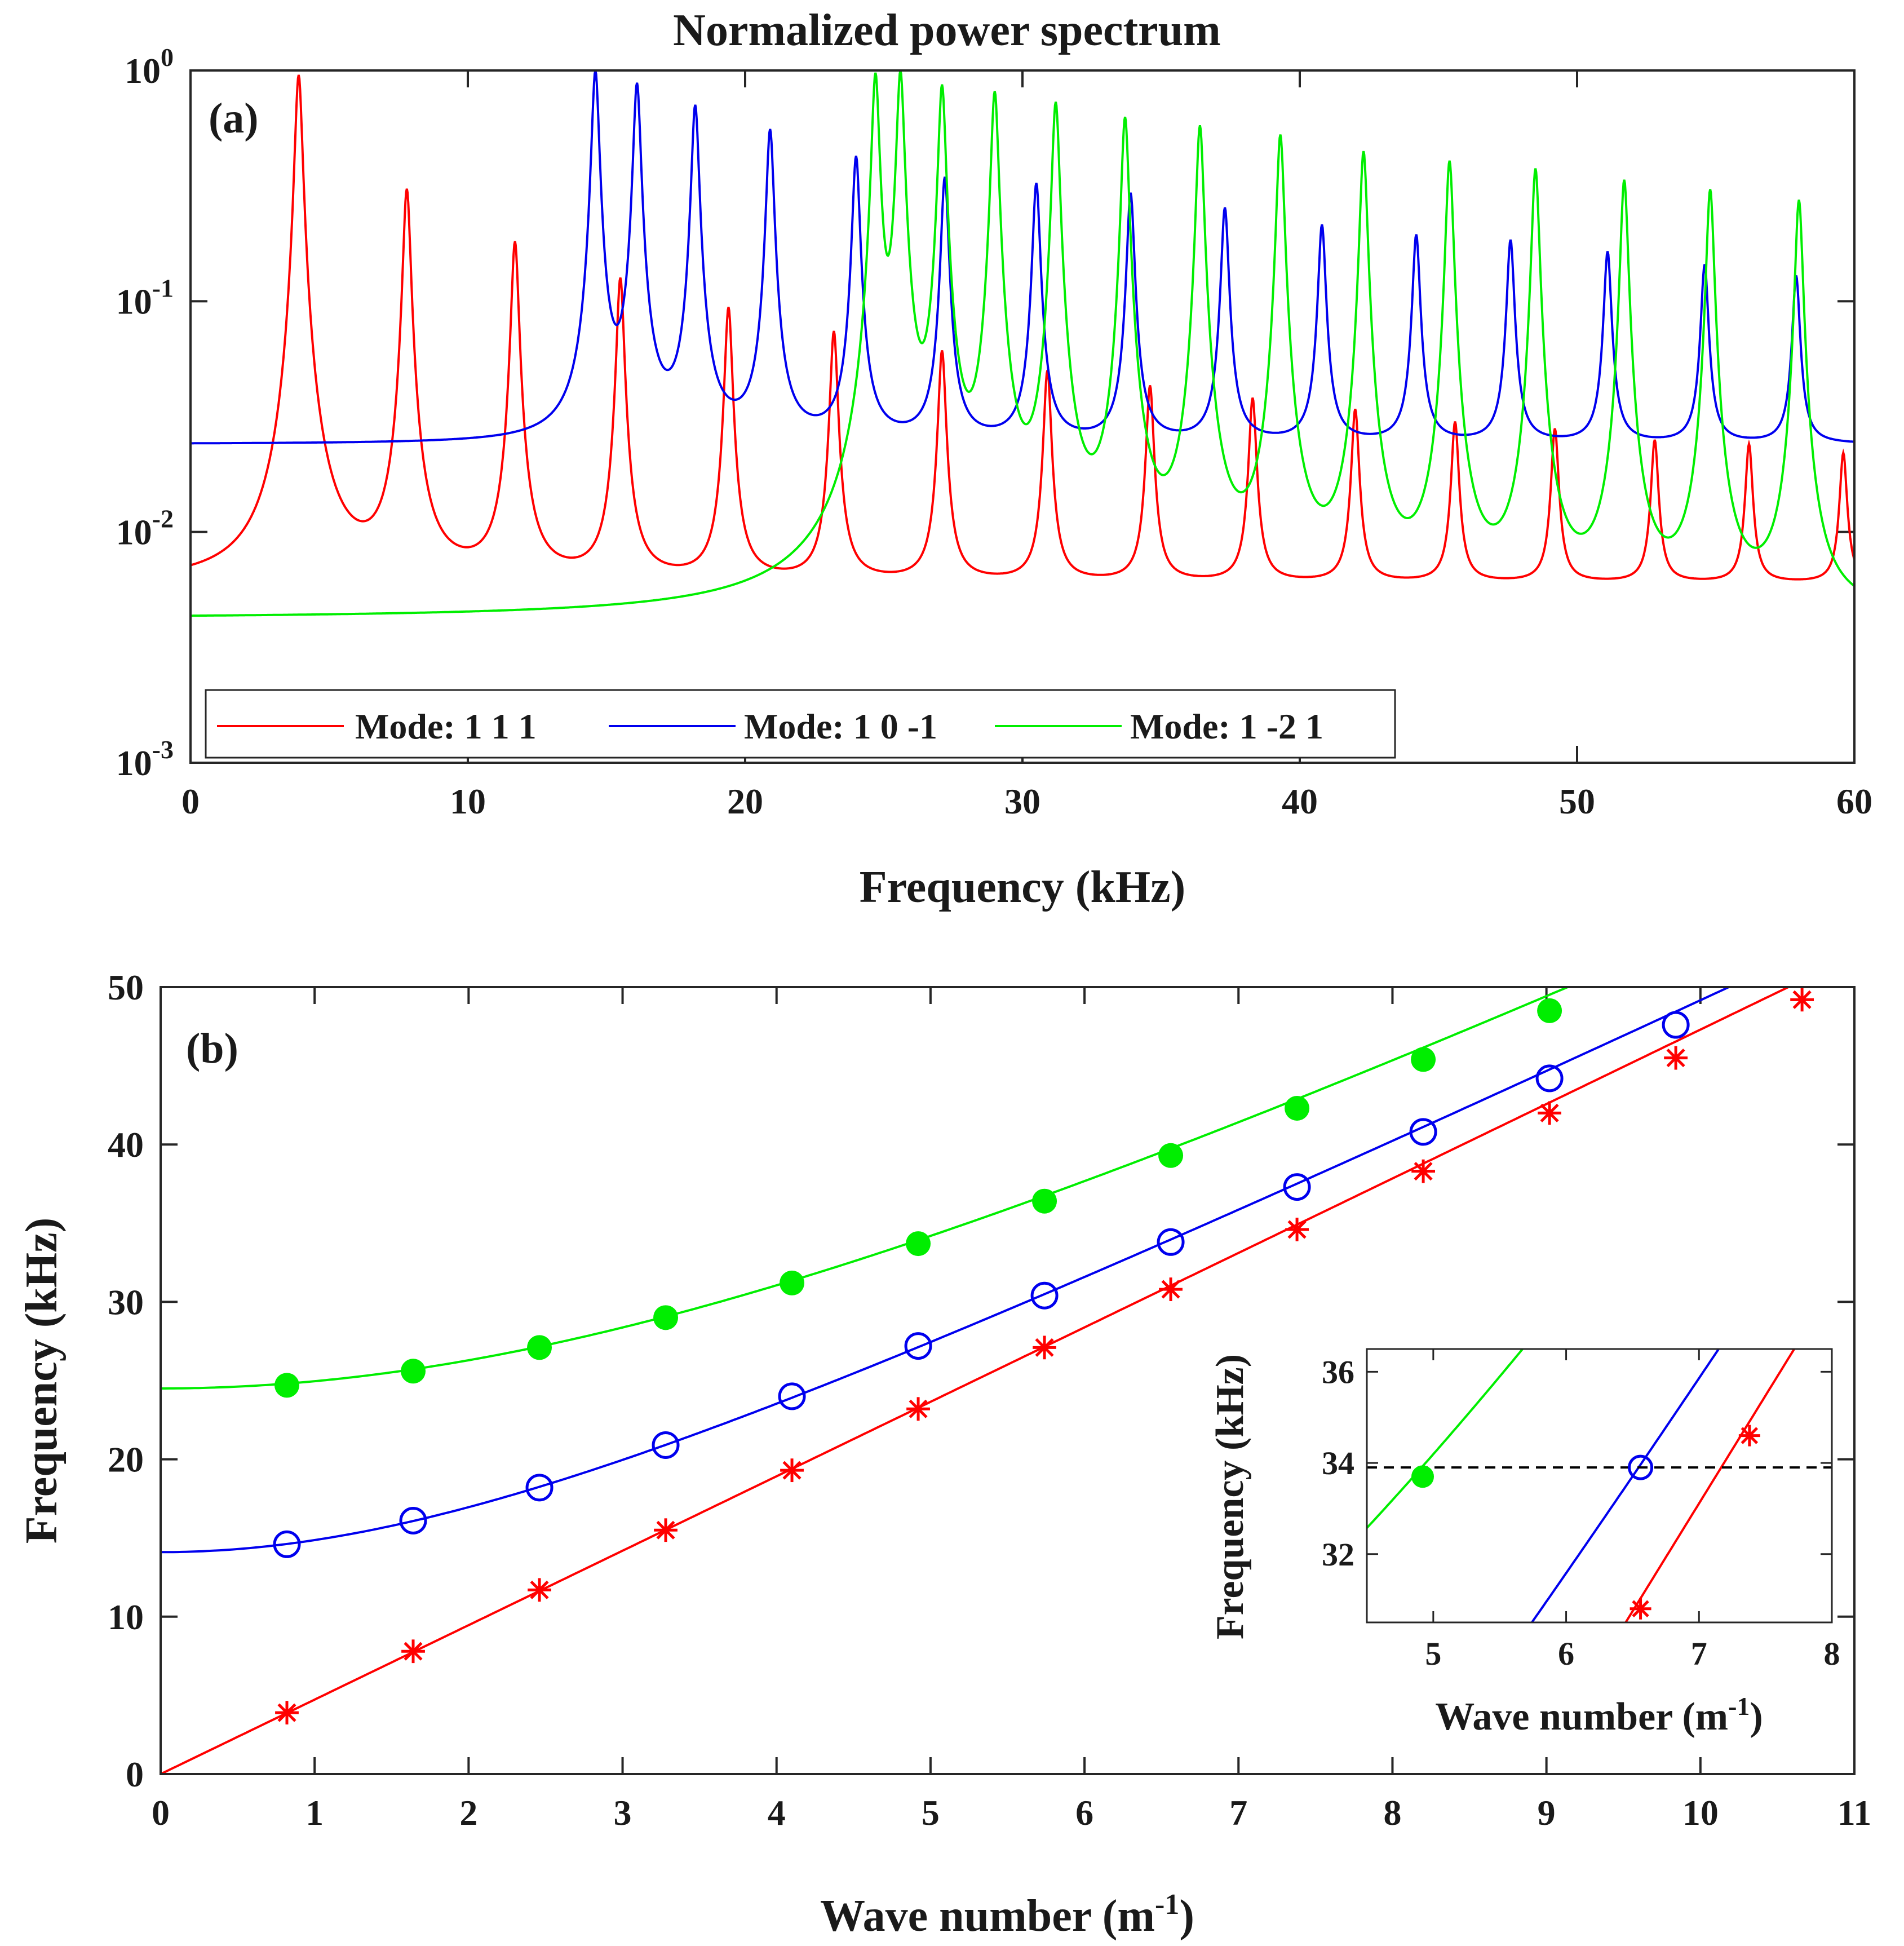  I want to click on panel-b-x-axis-label-end: ), so click(1186, 1916).